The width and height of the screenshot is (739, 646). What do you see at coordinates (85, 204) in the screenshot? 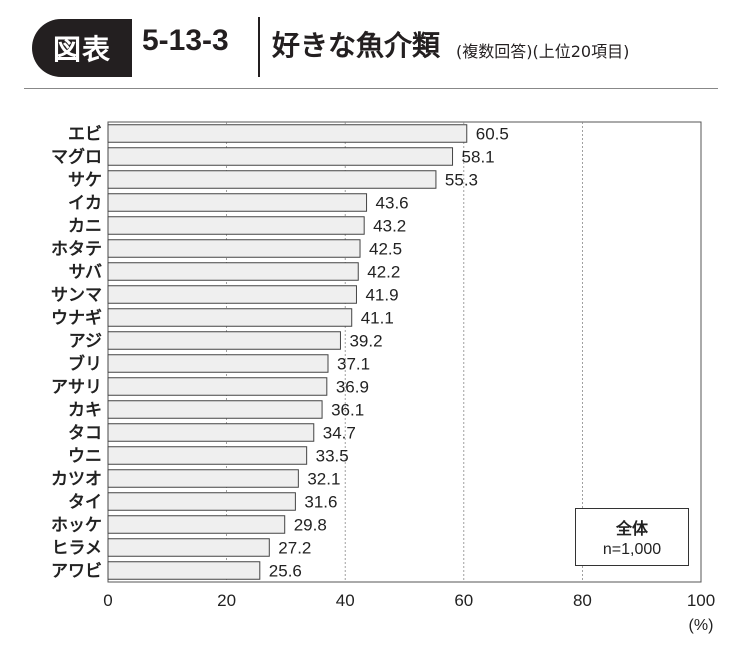
I see `category-label: イカ` at bounding box center [85, 204].